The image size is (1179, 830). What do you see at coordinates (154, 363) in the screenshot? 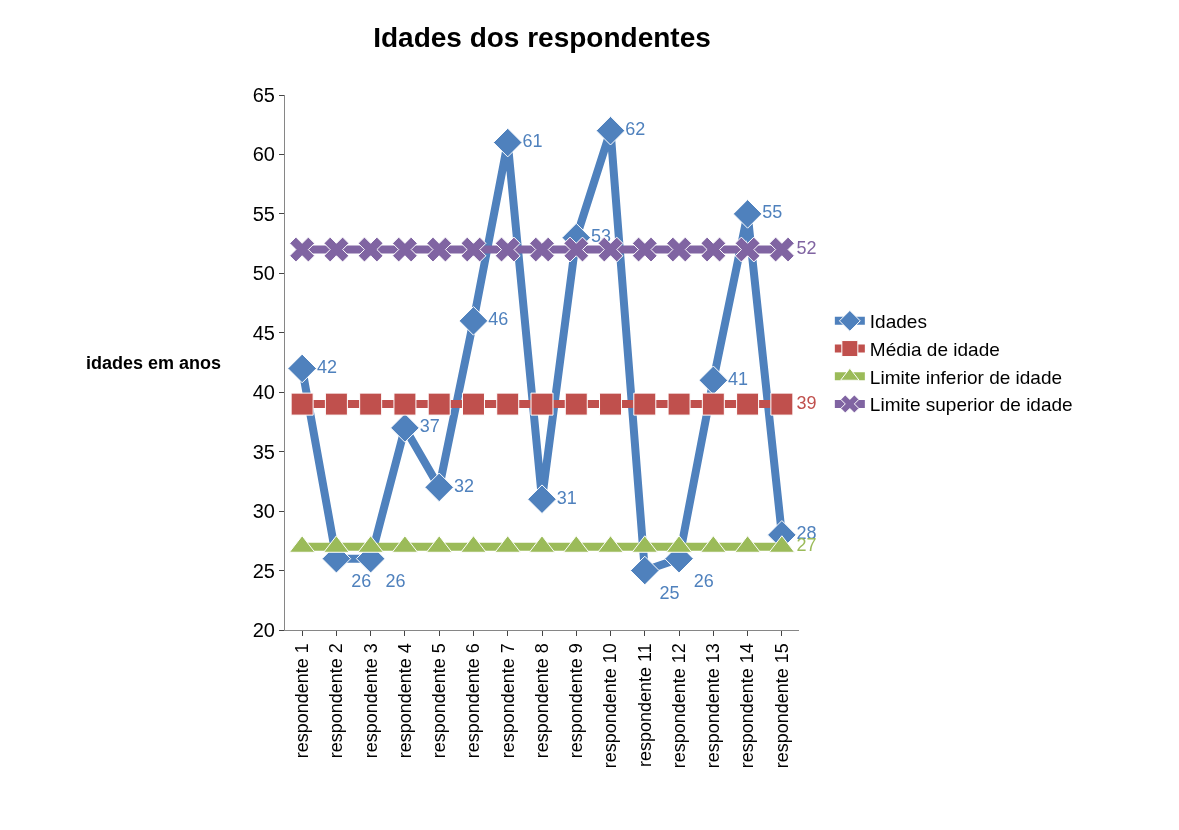
I see `y-axis-title: idades em anos` at bounding box center [154, 363].